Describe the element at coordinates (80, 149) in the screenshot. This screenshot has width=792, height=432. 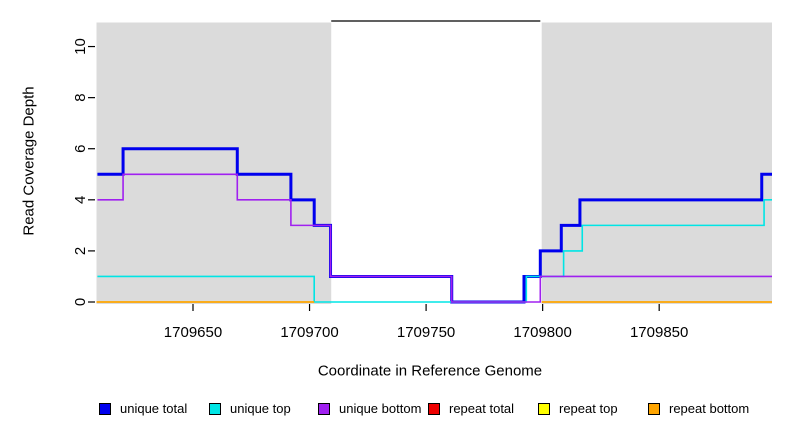
I see `y-axis-tick-label: 6` at that location.